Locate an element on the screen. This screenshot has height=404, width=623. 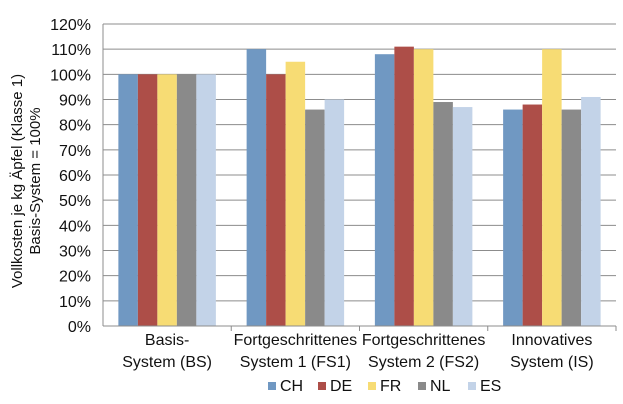
y-tick-label: 50% is located at coordinates (75, 201).